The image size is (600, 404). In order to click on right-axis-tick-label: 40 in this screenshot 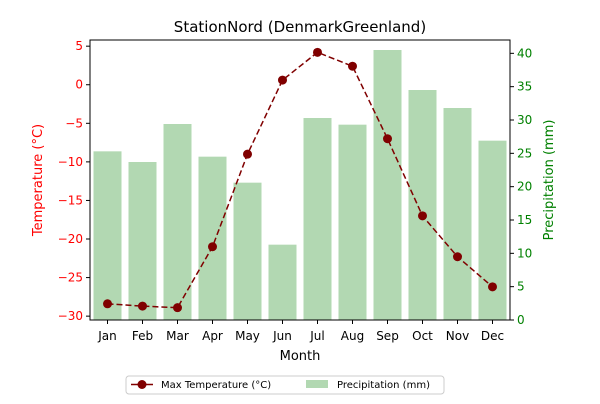, I will do `click(524, 53)`.